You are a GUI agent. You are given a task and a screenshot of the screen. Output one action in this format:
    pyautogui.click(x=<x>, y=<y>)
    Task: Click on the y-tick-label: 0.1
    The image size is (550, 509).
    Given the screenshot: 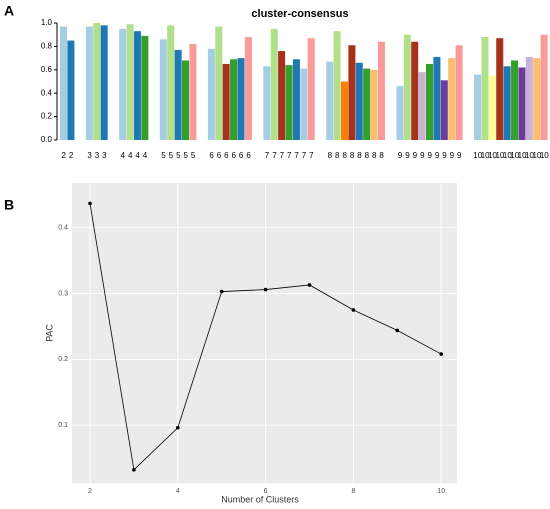 What is the action you would take?
    pyautogui.click(x=63, y=425)
    